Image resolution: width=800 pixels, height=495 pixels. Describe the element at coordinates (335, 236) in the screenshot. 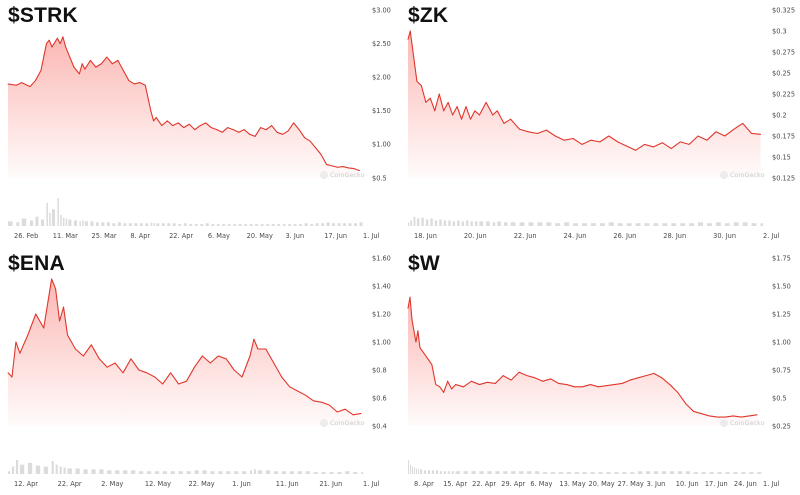

I see `x-tick-label: 17. Jun` at that location.